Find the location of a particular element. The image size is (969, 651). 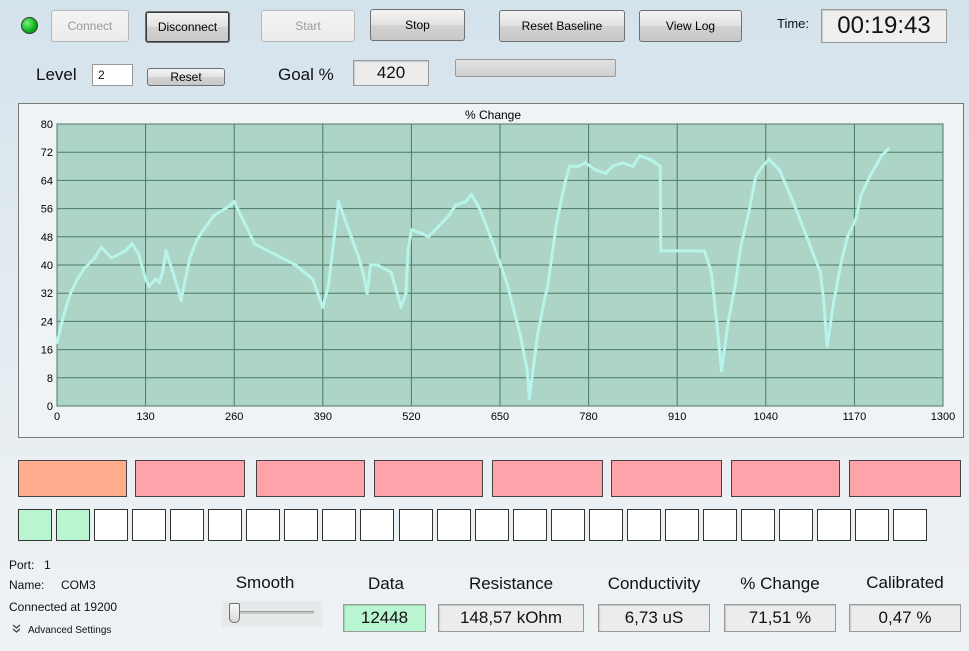

stop-button: Stop is located at coordinates (417, 25).